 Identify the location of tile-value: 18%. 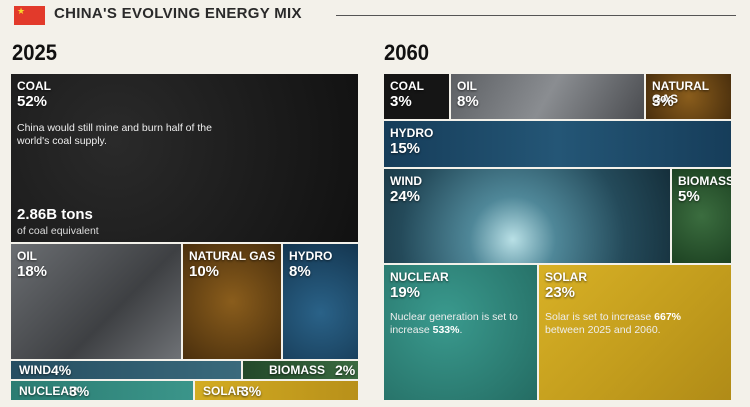
(32, 271).